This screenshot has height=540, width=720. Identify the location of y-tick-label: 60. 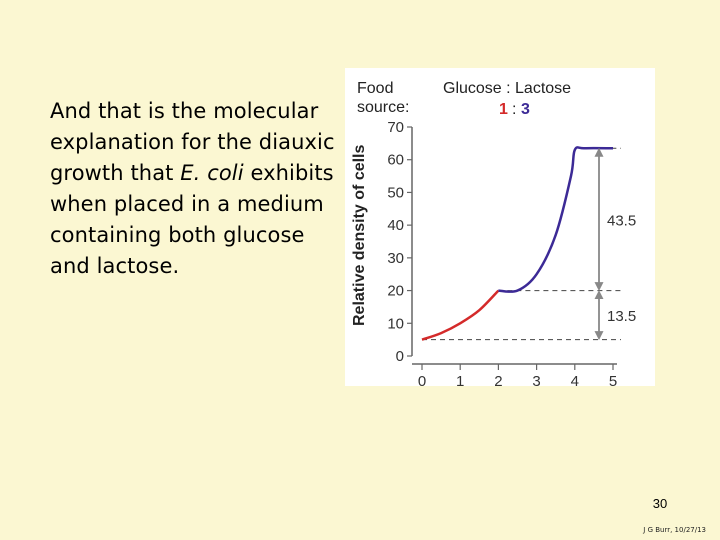
(395, 160).